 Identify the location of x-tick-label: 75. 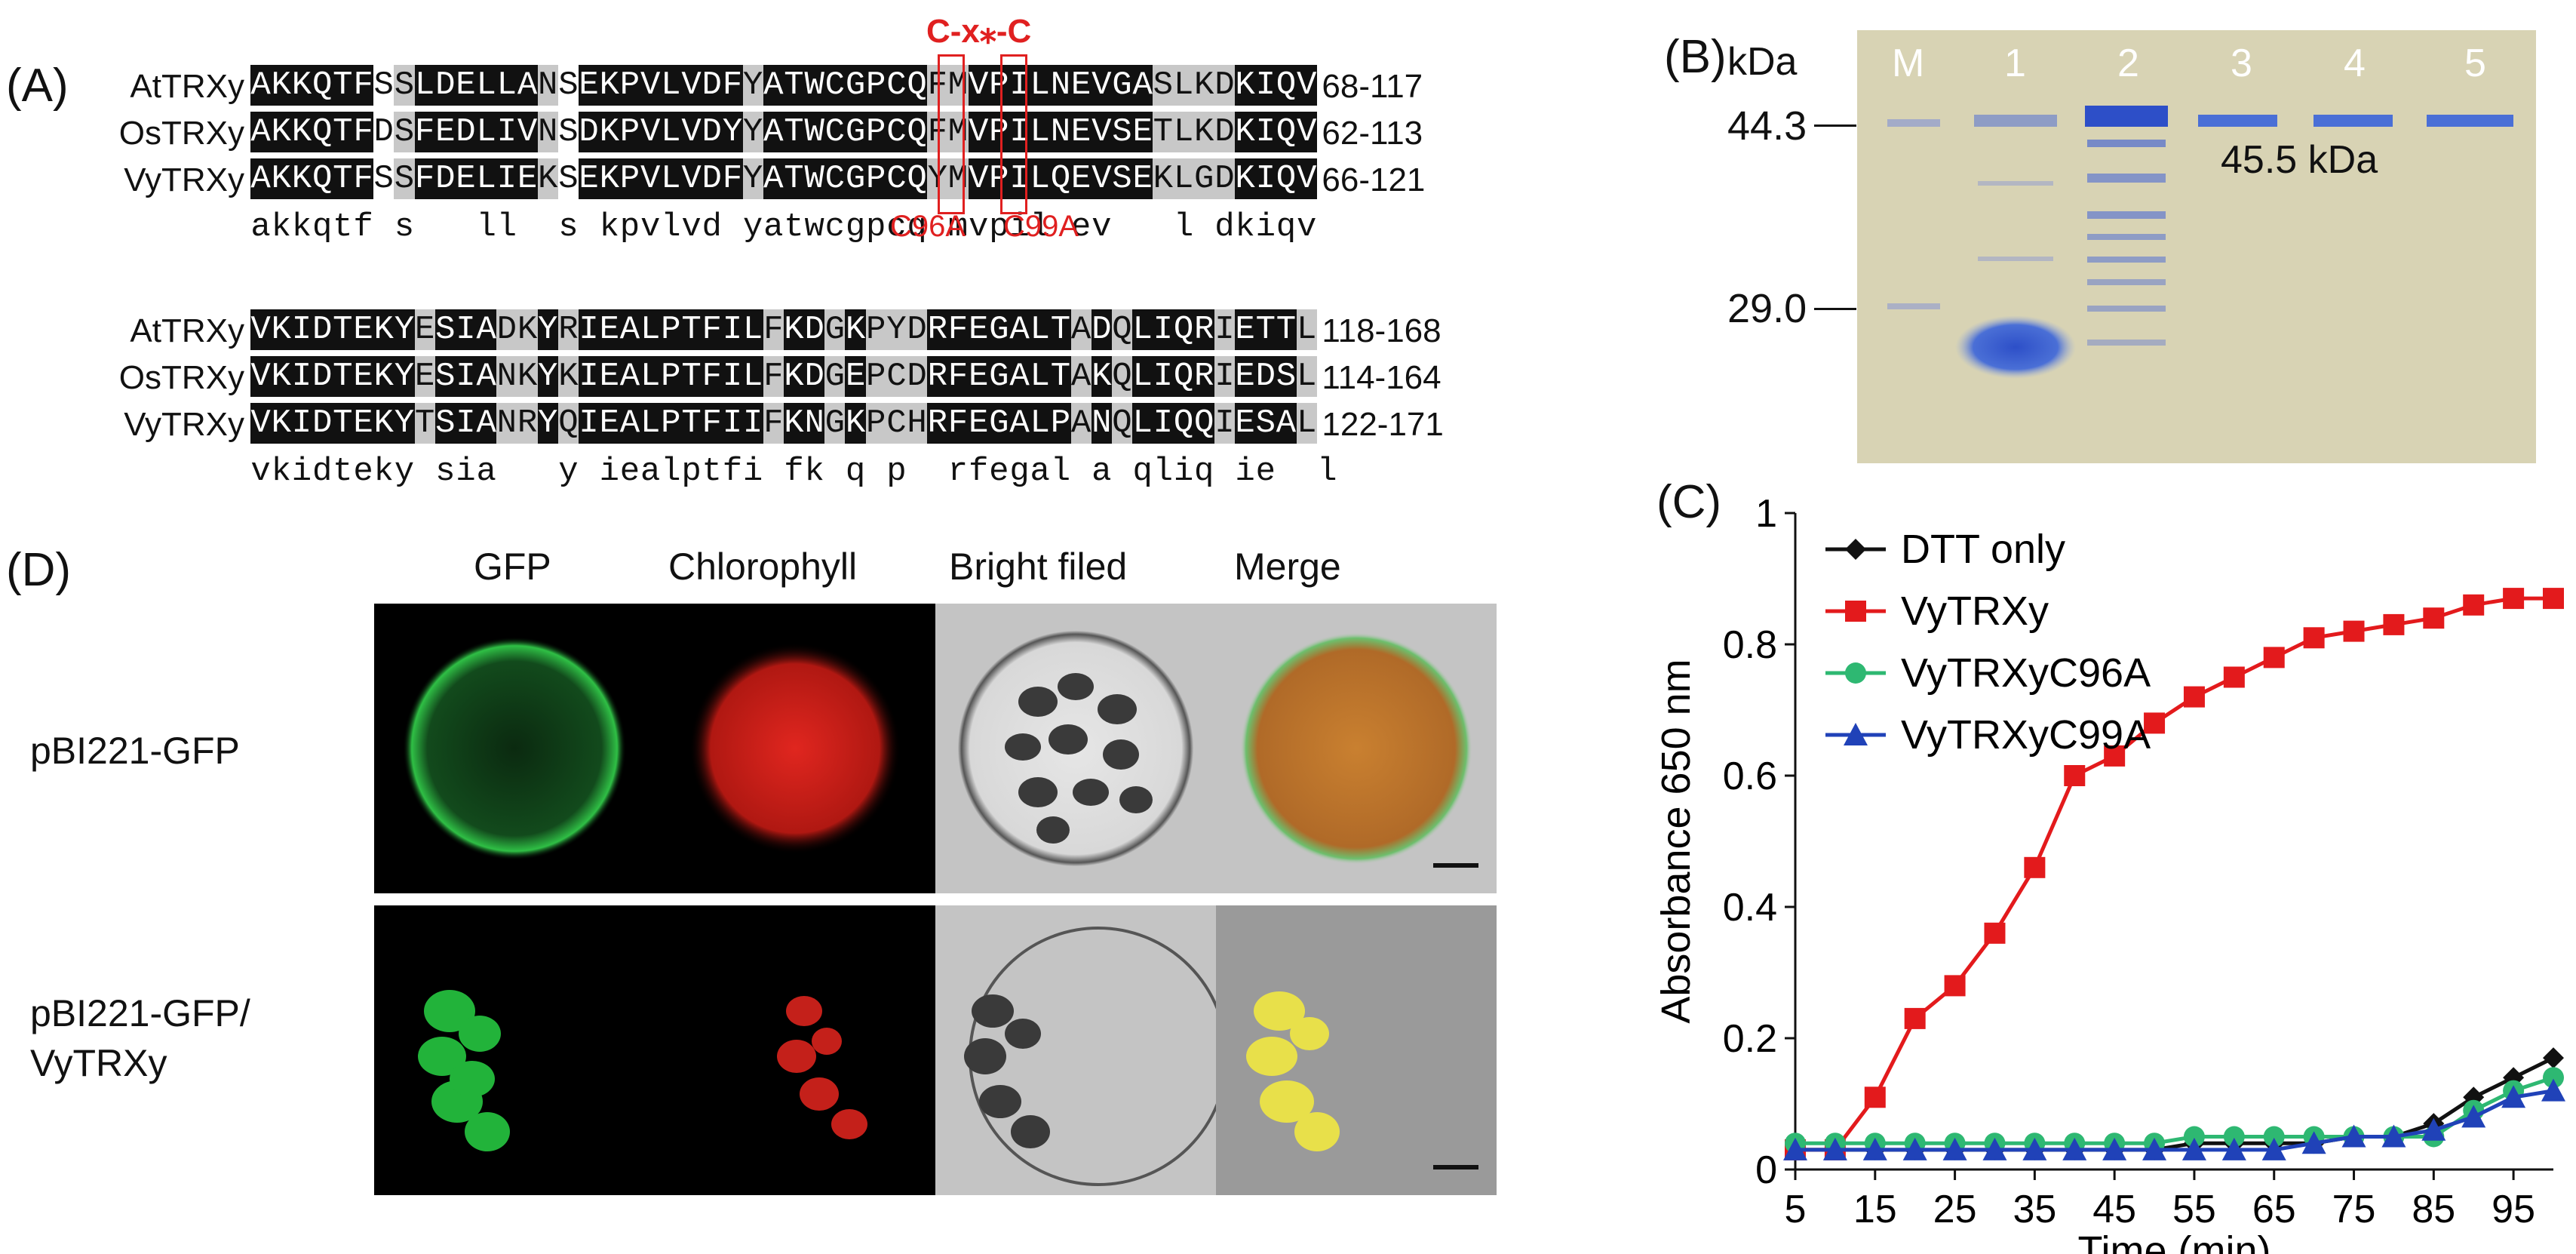
(2354, 1209).